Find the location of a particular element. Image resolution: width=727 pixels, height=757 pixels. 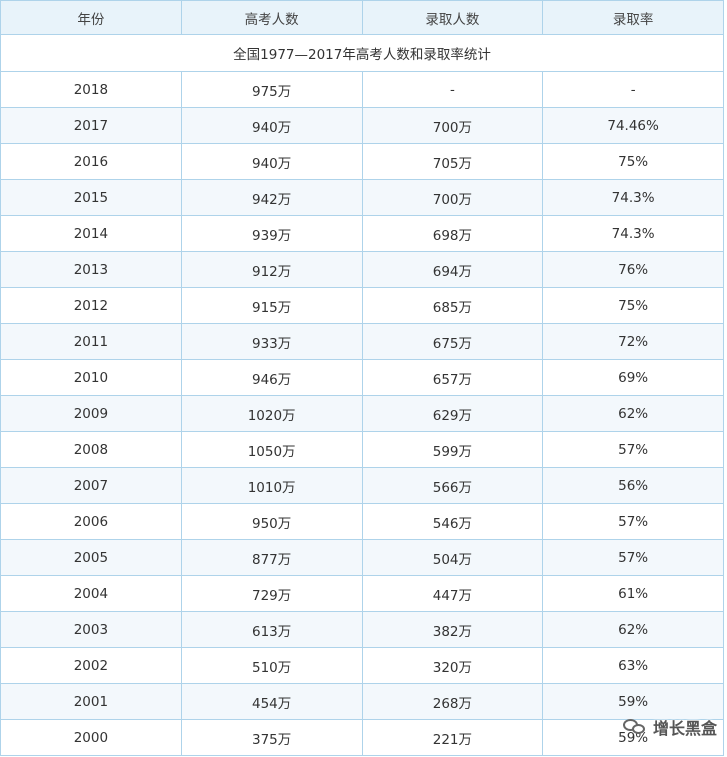

cell-rate: 59% is located at coordinates (633, 701).